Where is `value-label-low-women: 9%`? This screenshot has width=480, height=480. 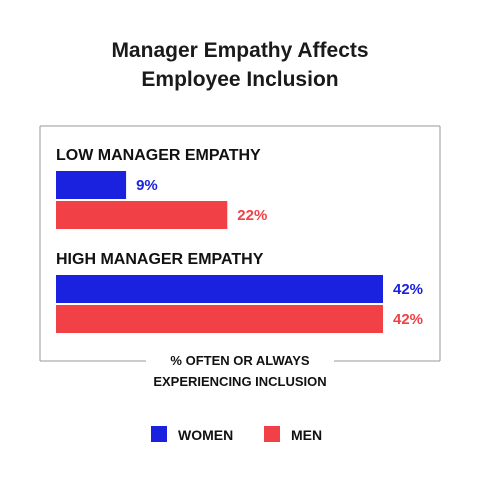
value-label-low-women: 9% is located at coordinates (147, 185).